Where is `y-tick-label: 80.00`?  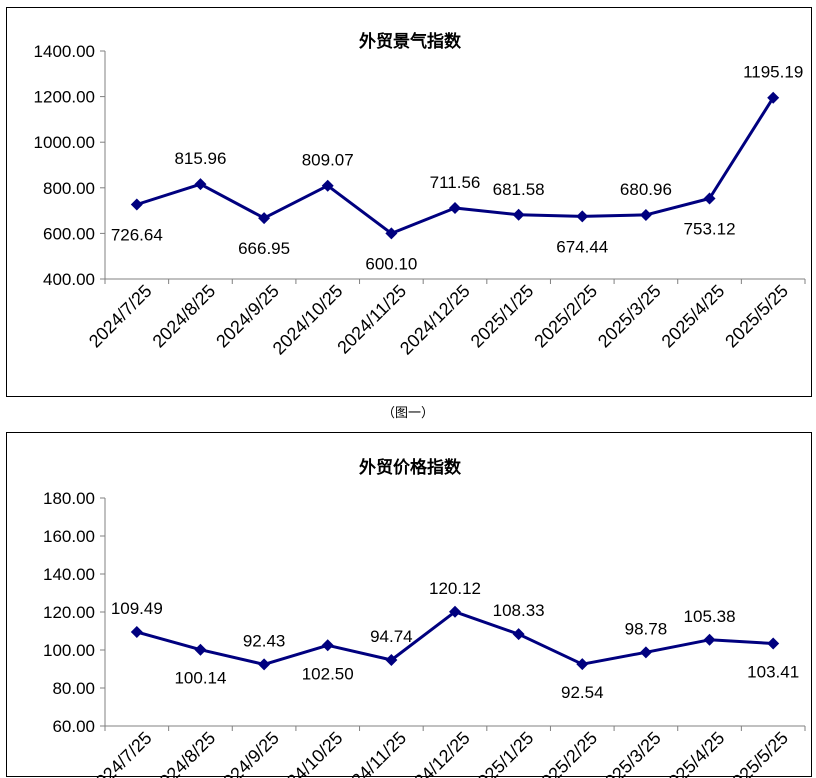 y-tick-label: 80.00 is located at coordinates (73, 688).